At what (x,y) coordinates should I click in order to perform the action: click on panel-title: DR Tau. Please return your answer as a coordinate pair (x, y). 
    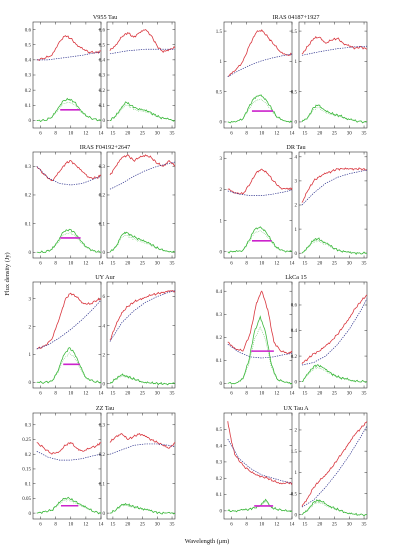
    Looking at the image, I should click on (295, 147).